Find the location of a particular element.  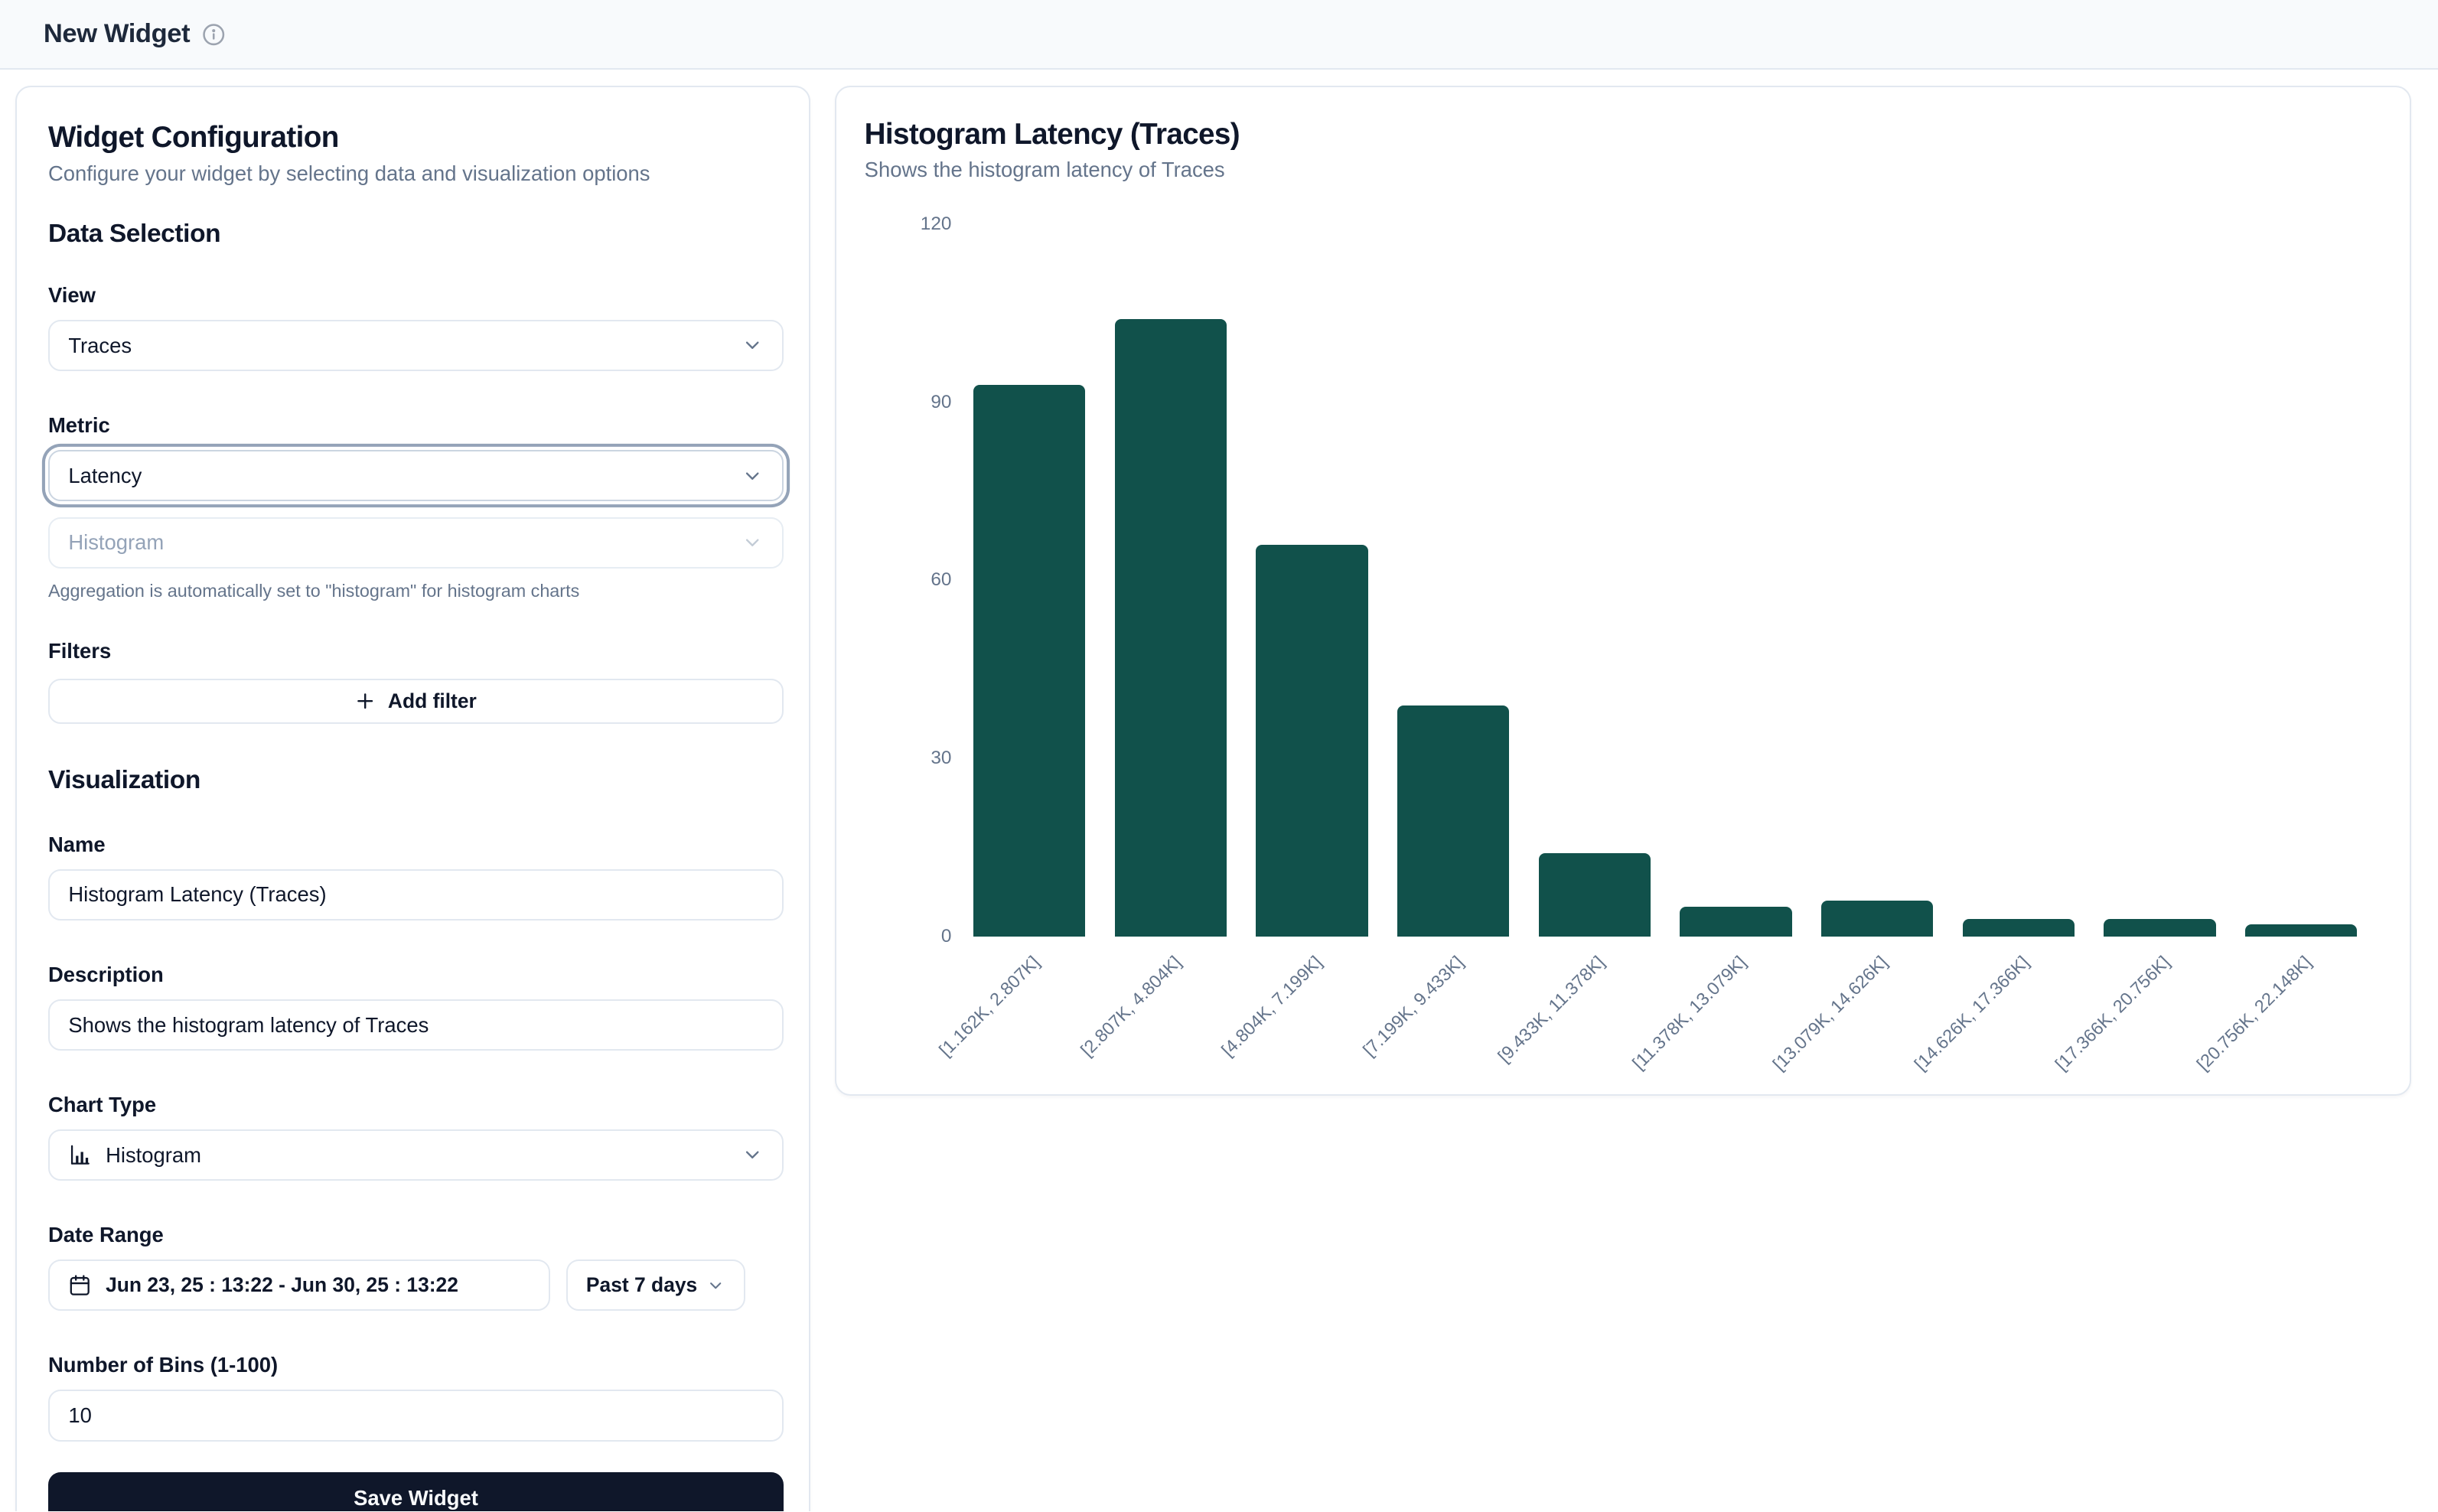

config-title: Widget Configuration is located at coordinates (193, 138).